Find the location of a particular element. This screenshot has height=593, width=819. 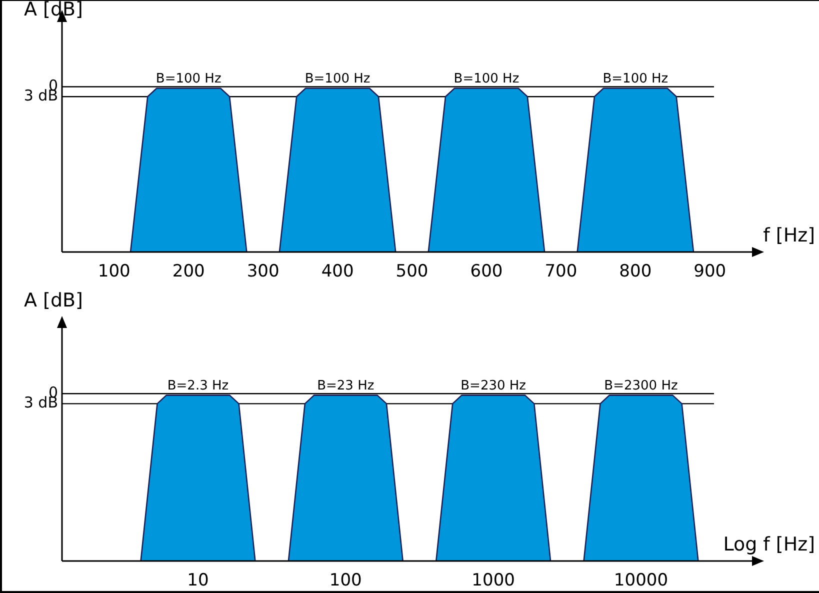

x-axis-title: f [Hz] is located at coordinates (789, 235).